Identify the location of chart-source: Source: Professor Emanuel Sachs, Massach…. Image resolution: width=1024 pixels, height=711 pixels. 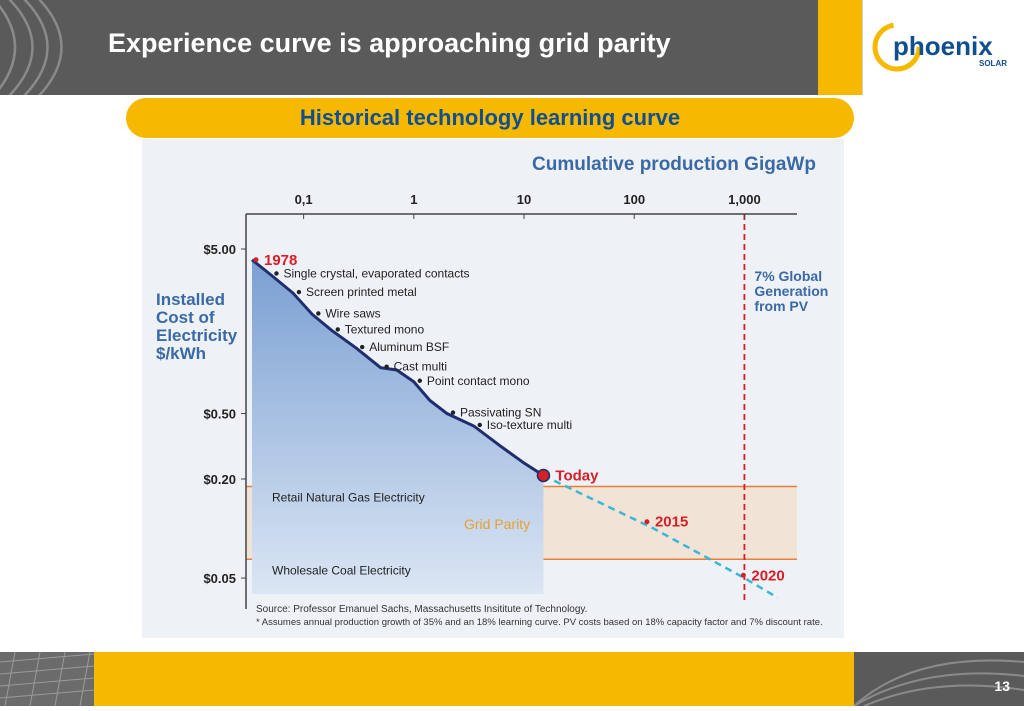
(421, 609).